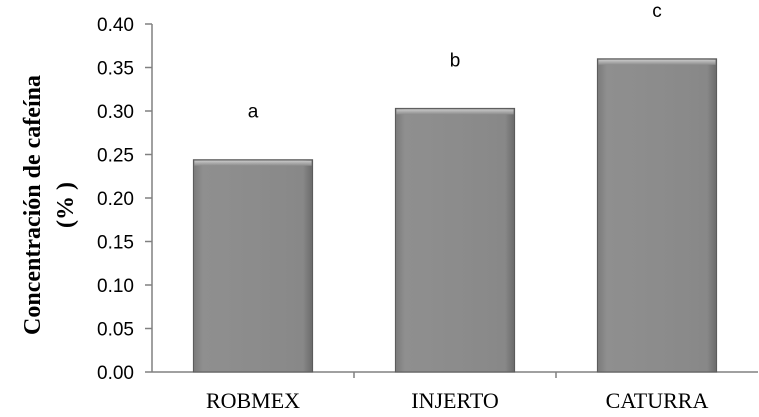 The image size is (759, 417). Describe the element at coordinates (253, 112) in the screenshot. I see `data-label: a` at that location.